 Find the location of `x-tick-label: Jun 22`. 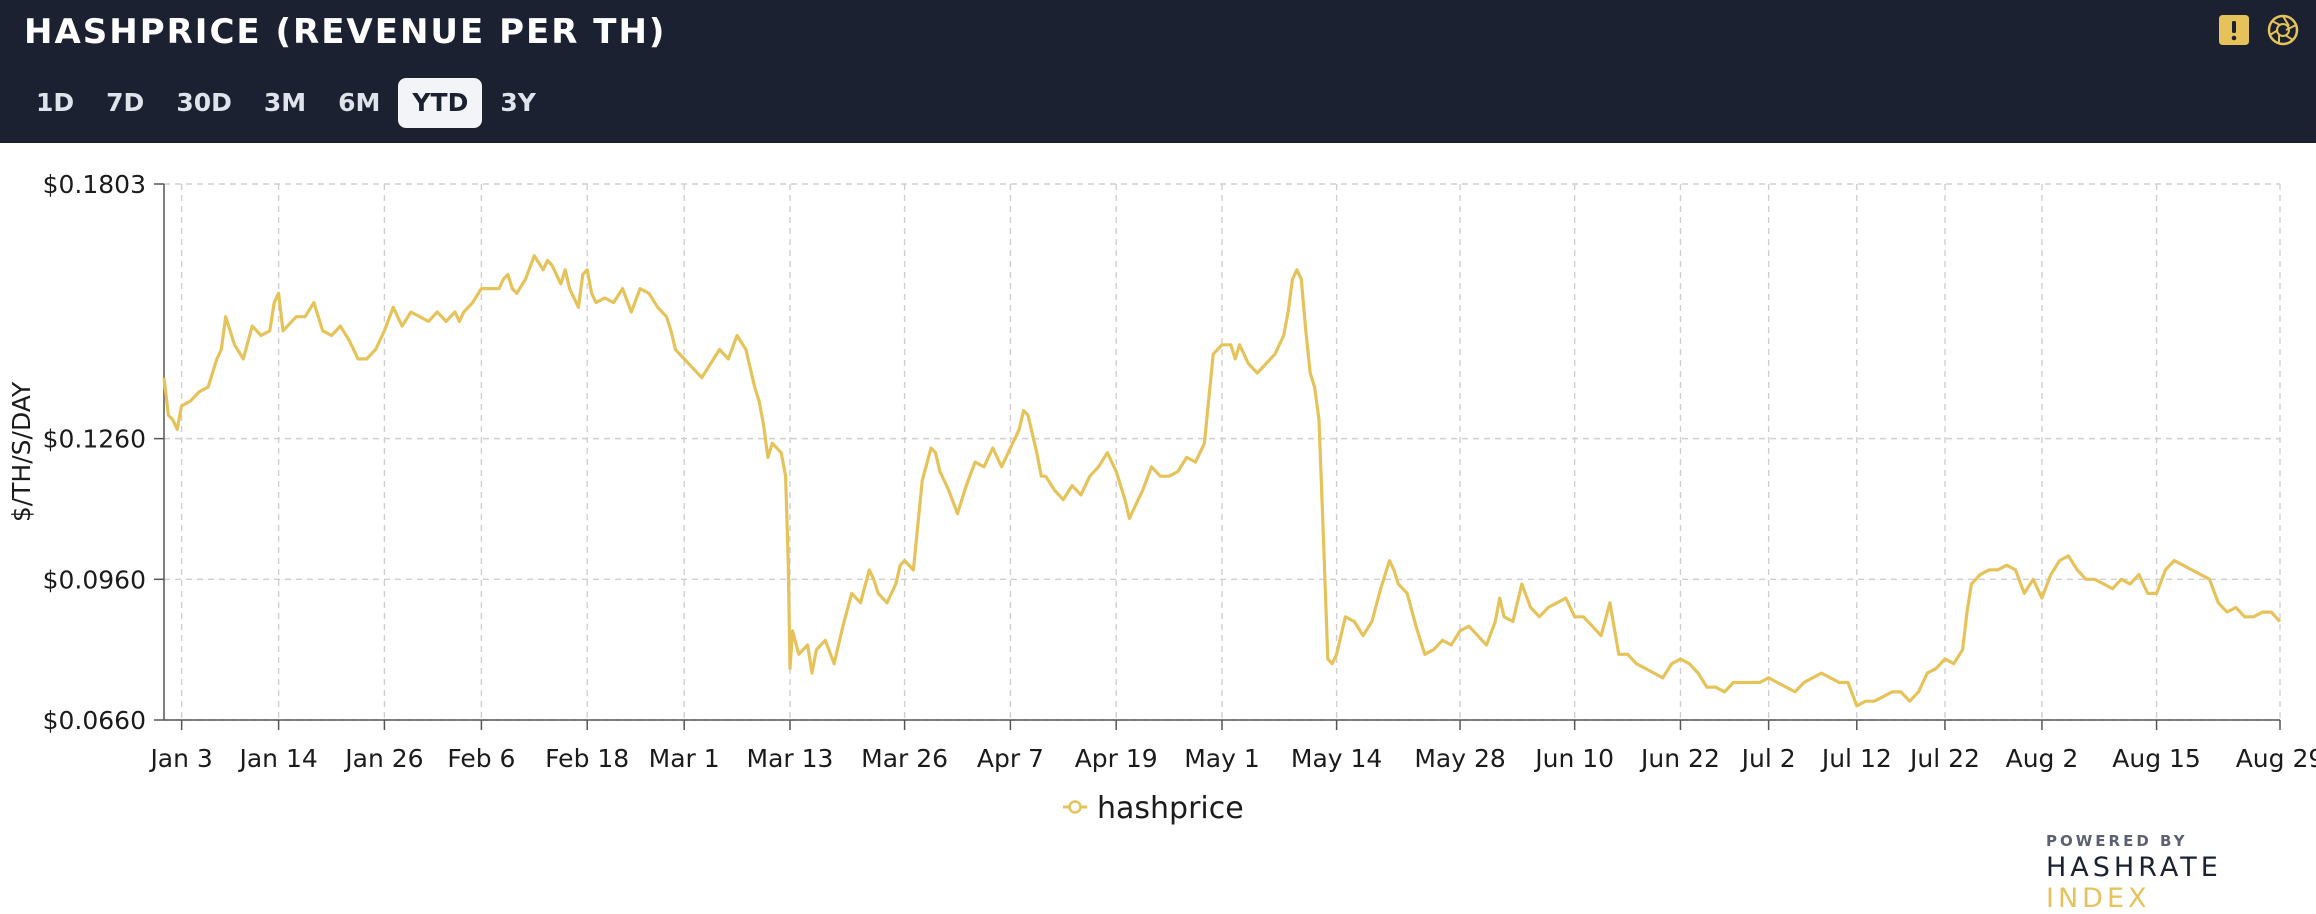

x-tick-label: Jun 22 is located at coordinates (1679, 758).